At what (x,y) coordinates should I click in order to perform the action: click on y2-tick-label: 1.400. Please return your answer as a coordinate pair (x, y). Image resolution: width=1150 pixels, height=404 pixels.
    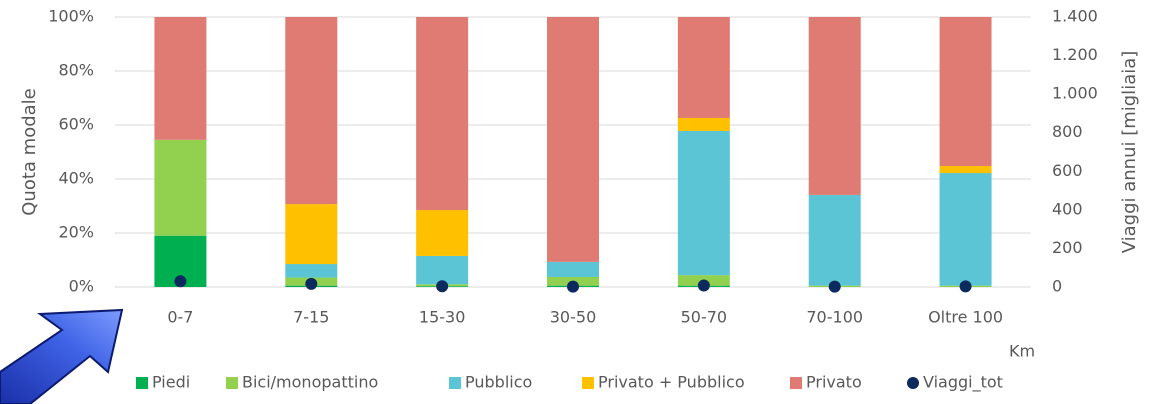
    Looking at the image, I should click on (1075, 16).